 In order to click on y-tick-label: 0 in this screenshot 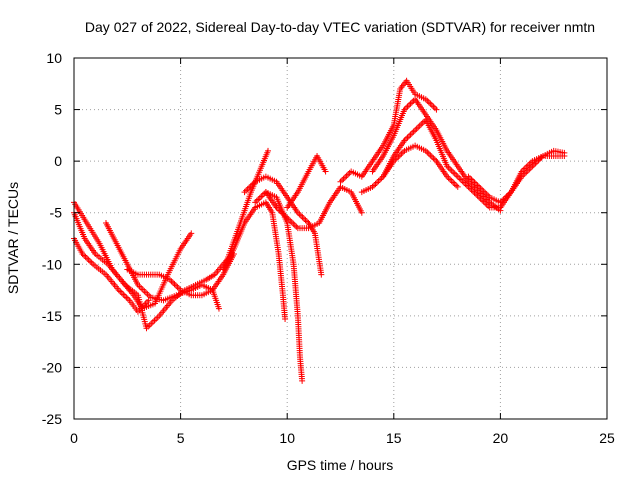, I will do `click(58, 161)`.